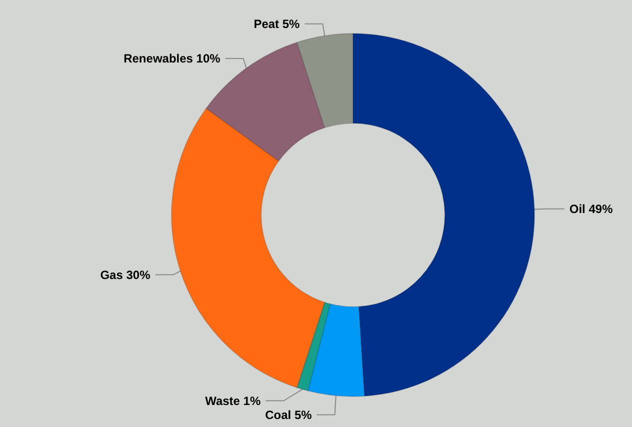 The width and height of the screenshot is (632, 427). I want to click on slice-label: Renewables 10%, so click(172, 58).